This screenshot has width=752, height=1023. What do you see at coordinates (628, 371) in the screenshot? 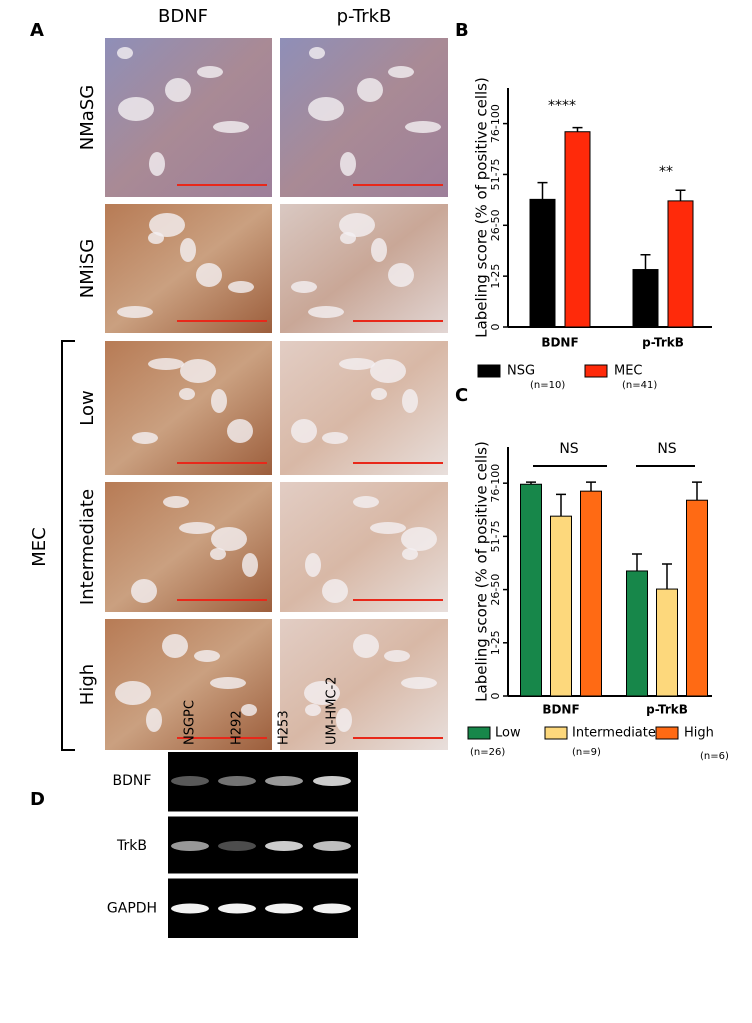
I see `legend-label: MEC` at bounding box center [628, 371].